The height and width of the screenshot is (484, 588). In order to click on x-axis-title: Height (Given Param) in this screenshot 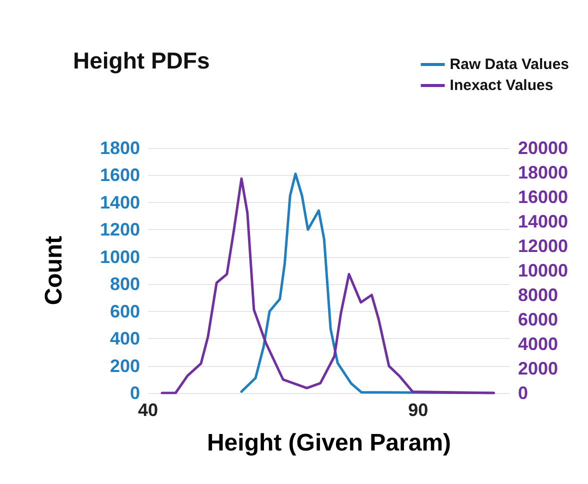, I will do `click(329, 443)`.